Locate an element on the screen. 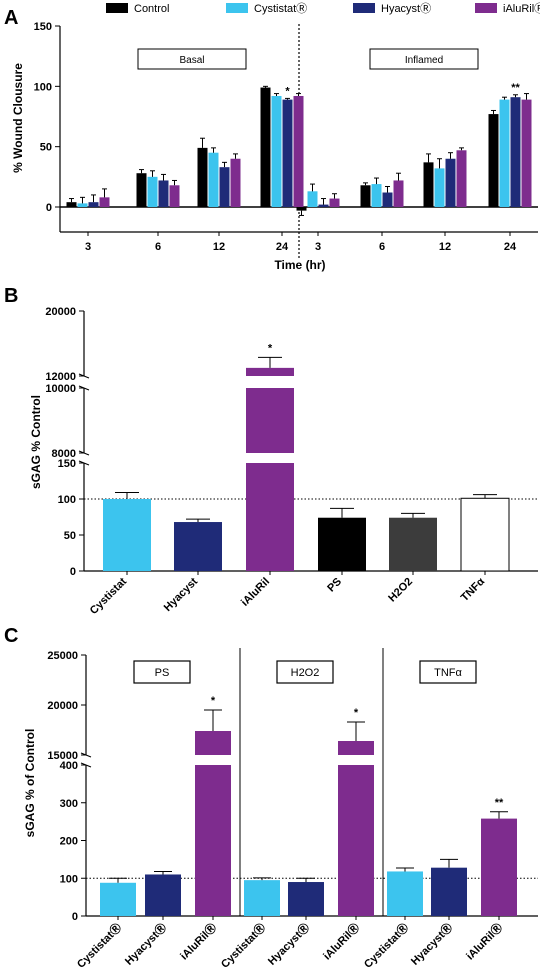 This screenshot has width=540, height=975. group-box-h2o2 is located at coordinates (305, 672).